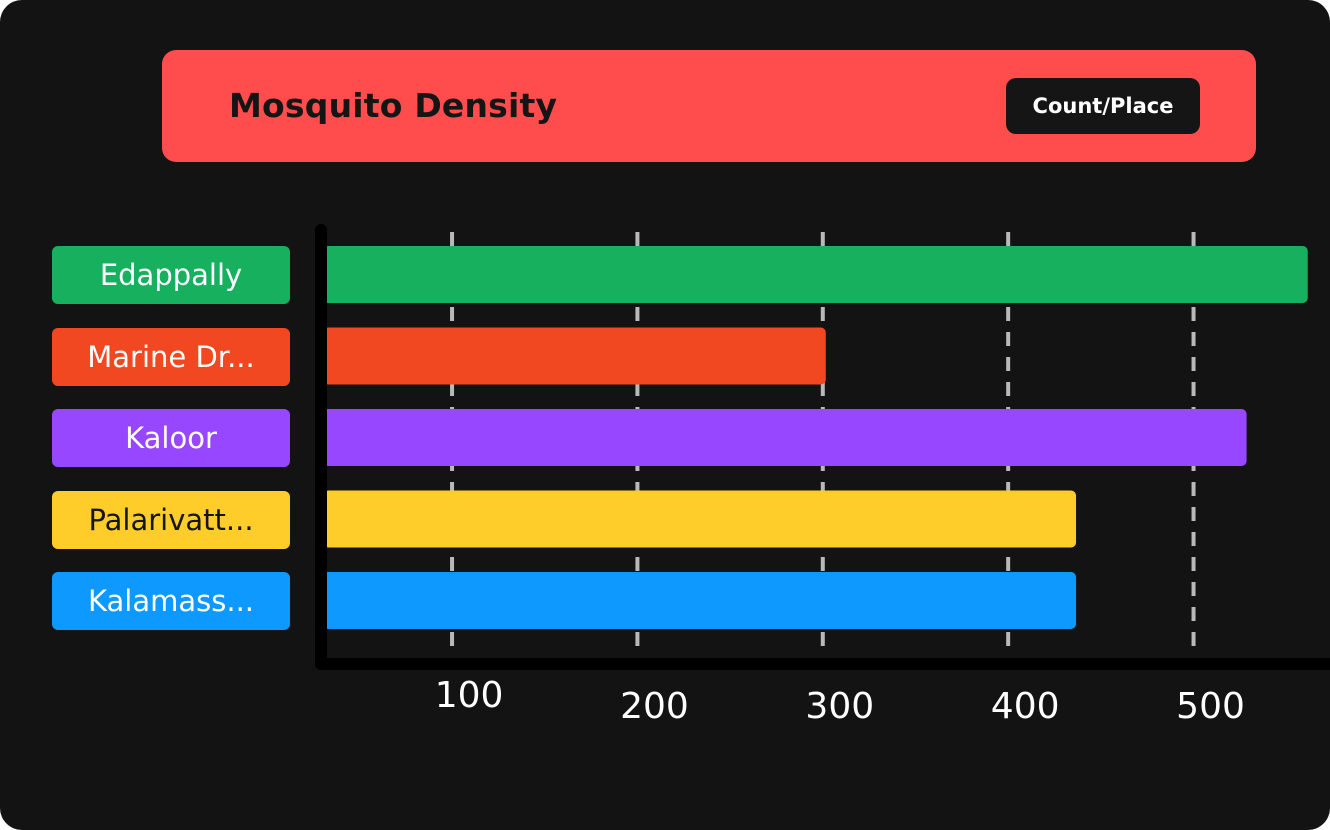 The image size is (1330, 830). What do you see at coordinates (654, 706) in the screenshot?
I see `x-tick-label-200: 200` at bounding box center [654, 706].